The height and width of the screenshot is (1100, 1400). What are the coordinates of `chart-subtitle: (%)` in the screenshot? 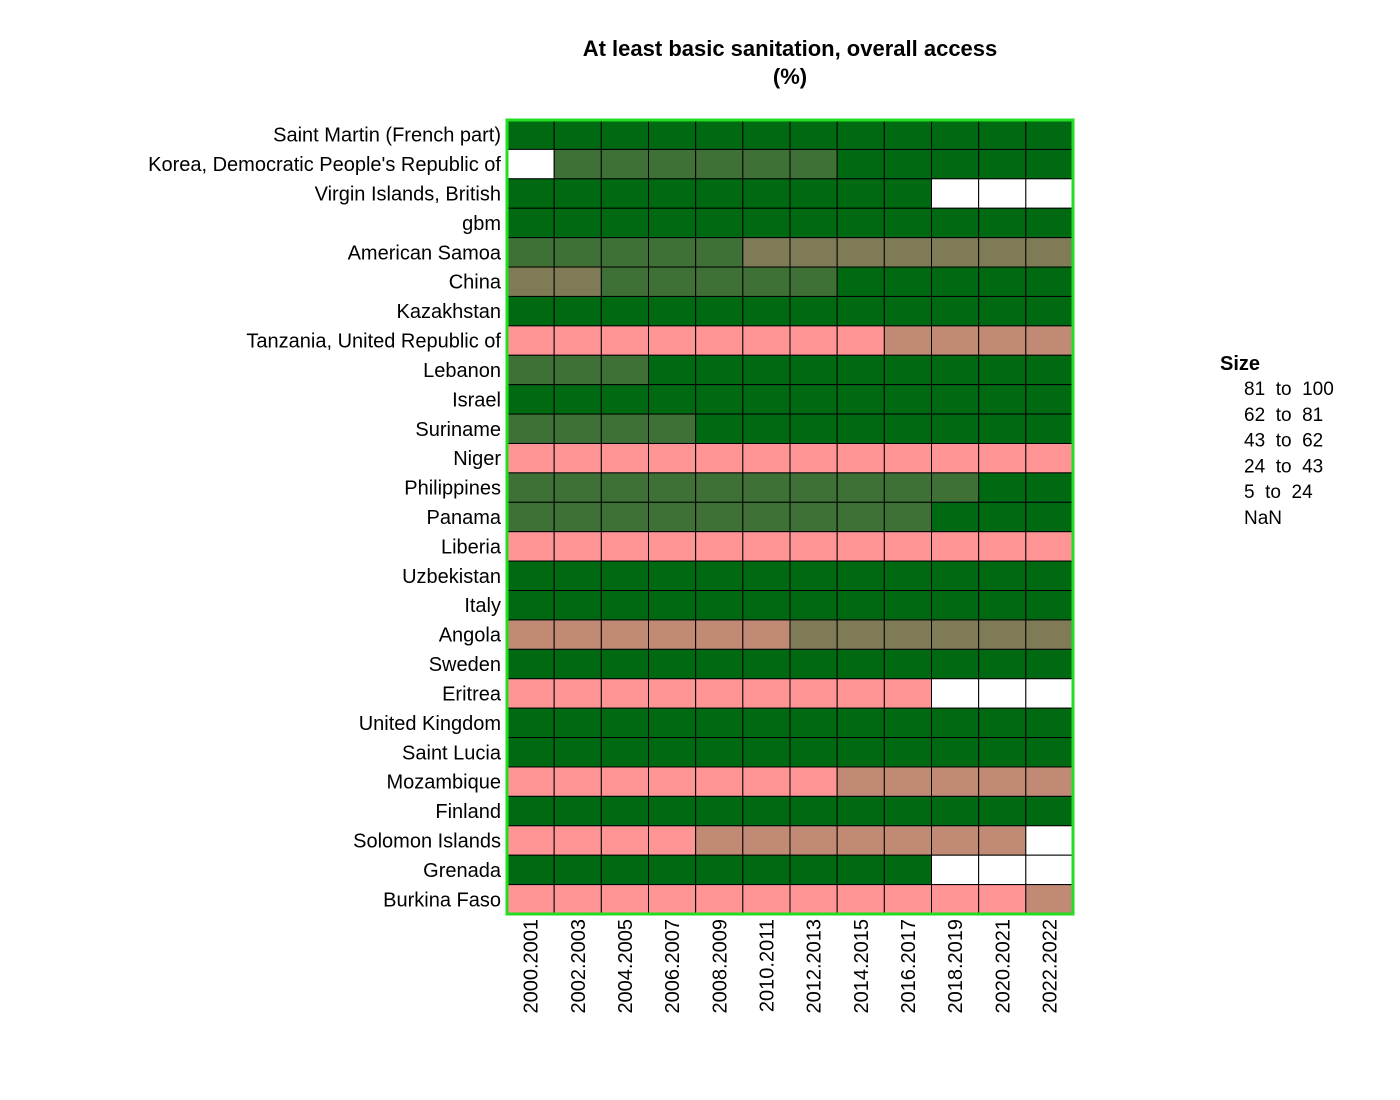 It's located at (790, 76).